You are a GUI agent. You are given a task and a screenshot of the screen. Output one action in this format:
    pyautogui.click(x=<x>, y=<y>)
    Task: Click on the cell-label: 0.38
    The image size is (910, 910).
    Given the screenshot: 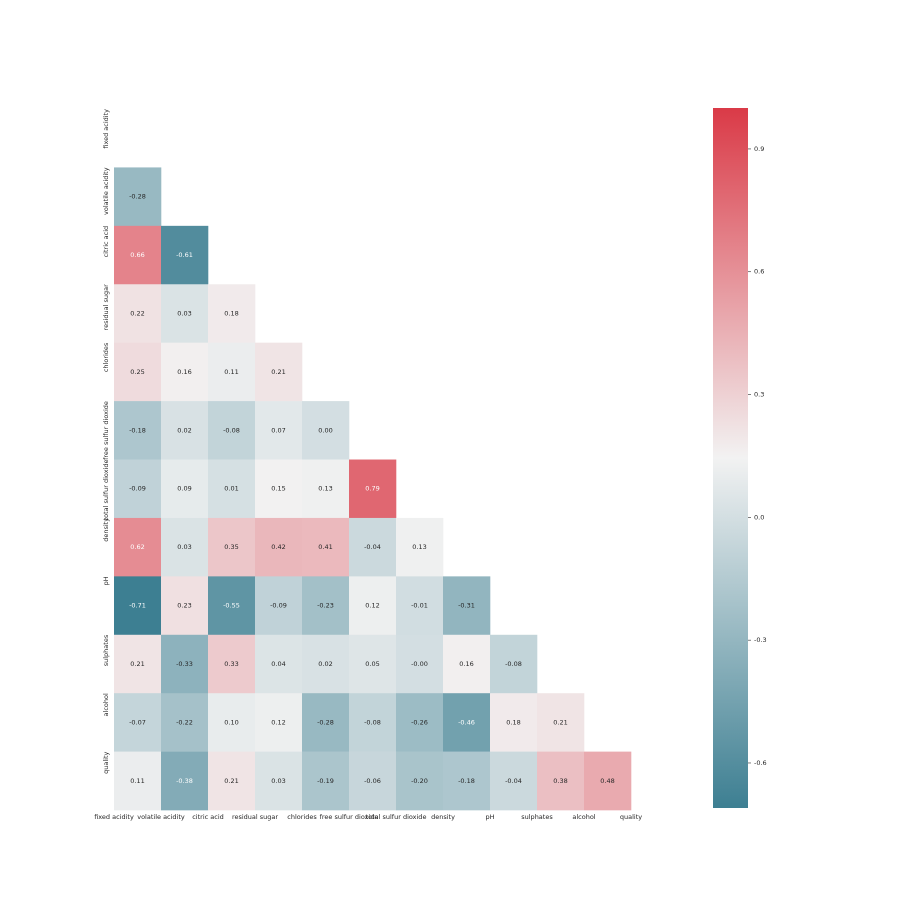 What is the action you would take?
    pyautogui.click(x=560, y=781)
    